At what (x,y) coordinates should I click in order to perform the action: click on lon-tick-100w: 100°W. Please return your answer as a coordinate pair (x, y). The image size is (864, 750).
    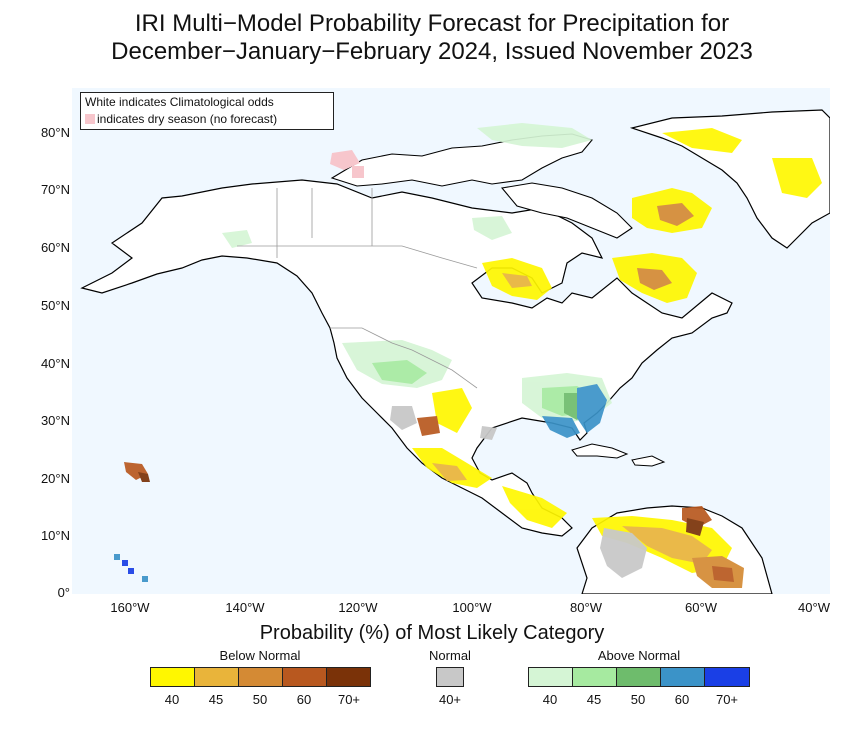
    Looking at the image, I should click on (472, 607).